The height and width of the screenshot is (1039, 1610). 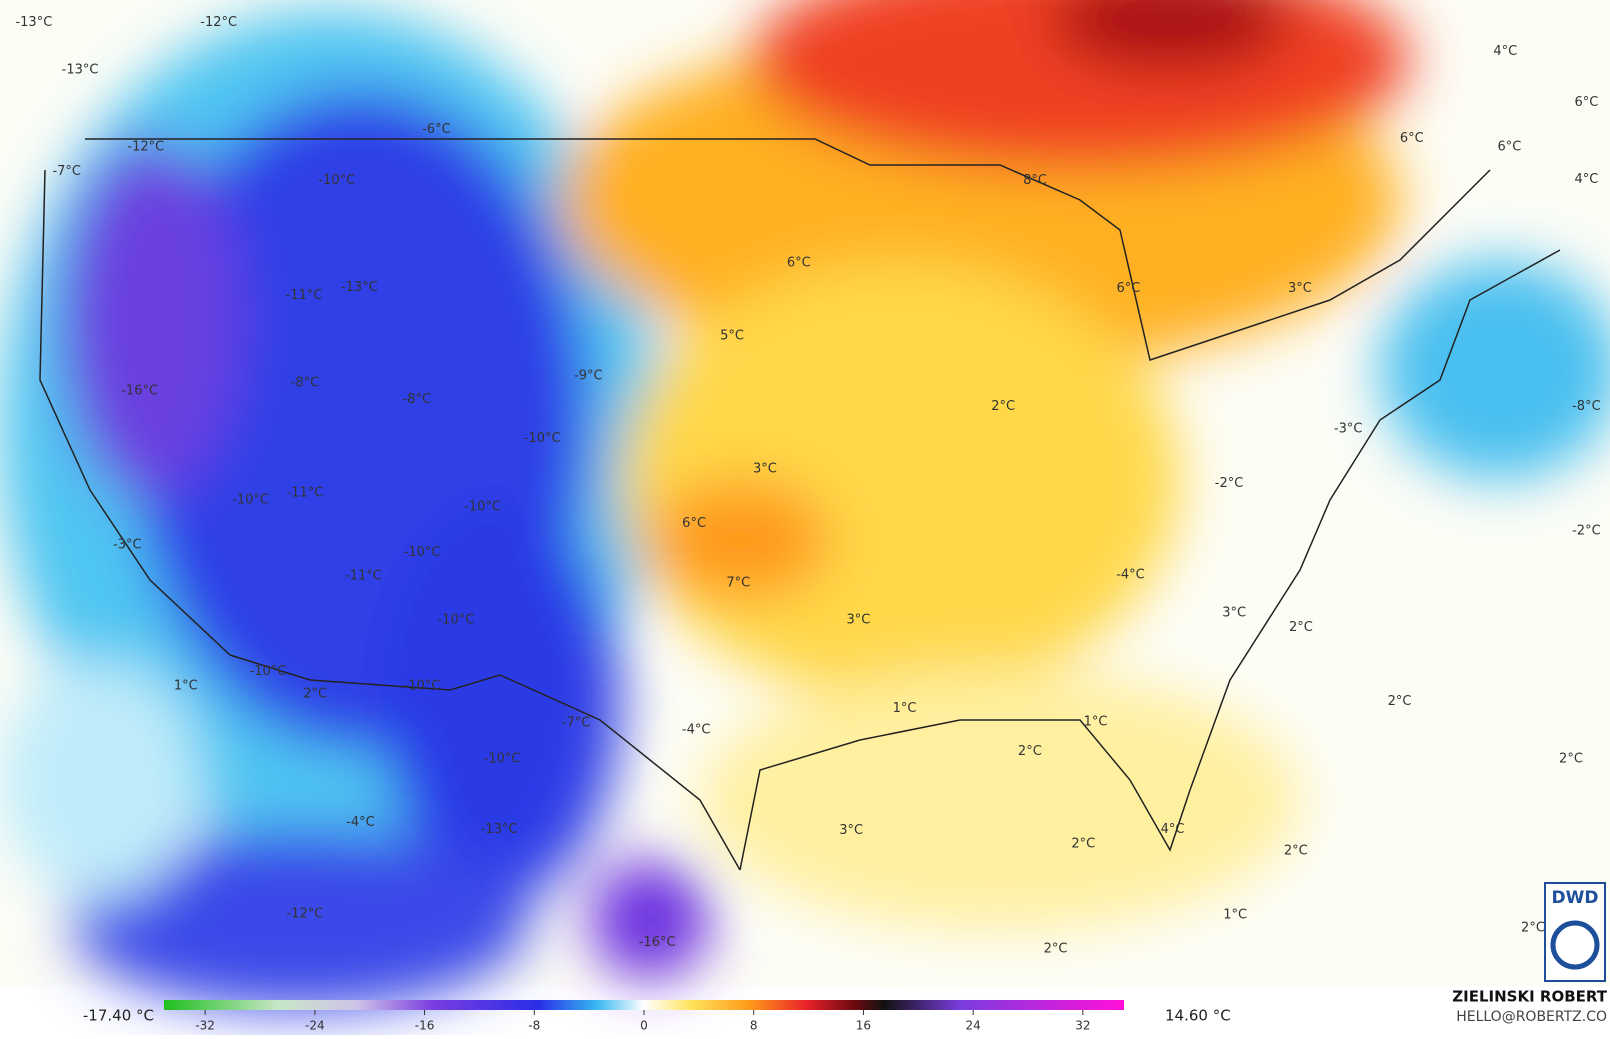 I want to click on colorbar-tick-label: 32, so click(x=1082, y=1026).